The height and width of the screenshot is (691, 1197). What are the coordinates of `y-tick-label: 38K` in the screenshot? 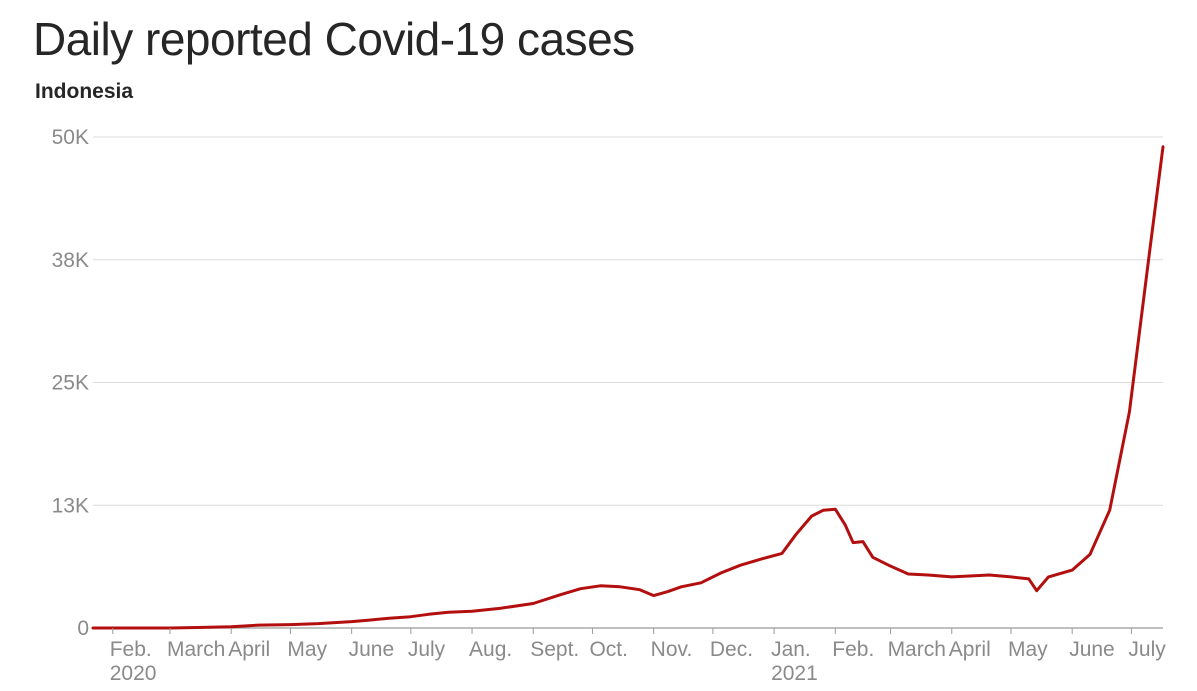 It's located at (70, 260).